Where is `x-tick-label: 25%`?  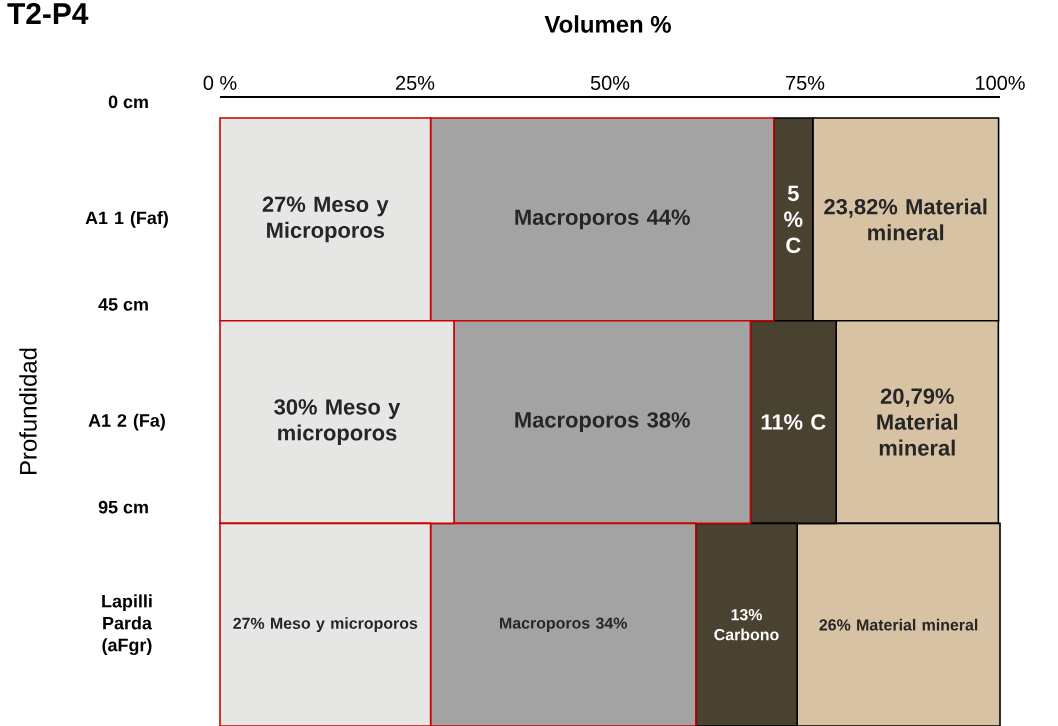 x-tick-label: 25% is located at coordinates (415, 82).